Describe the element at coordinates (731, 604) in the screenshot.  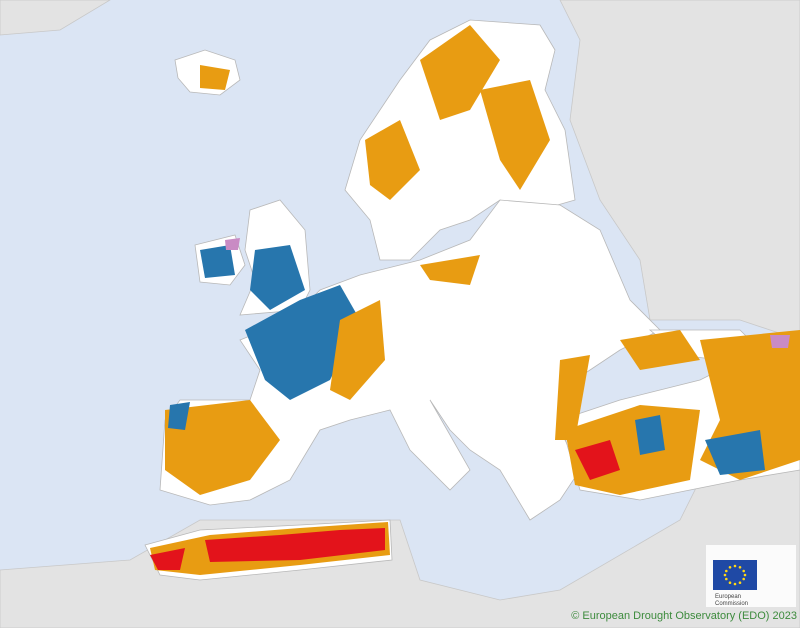
I see `logo-text: Commission` at that location.